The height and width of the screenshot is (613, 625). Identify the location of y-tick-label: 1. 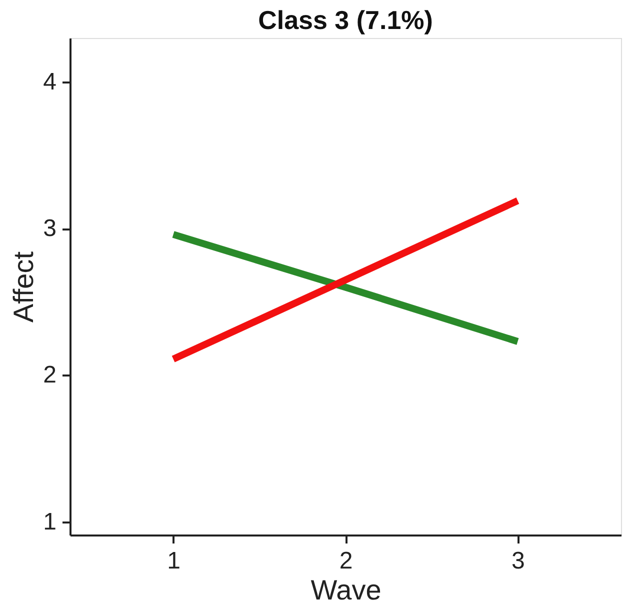
(49, 522).